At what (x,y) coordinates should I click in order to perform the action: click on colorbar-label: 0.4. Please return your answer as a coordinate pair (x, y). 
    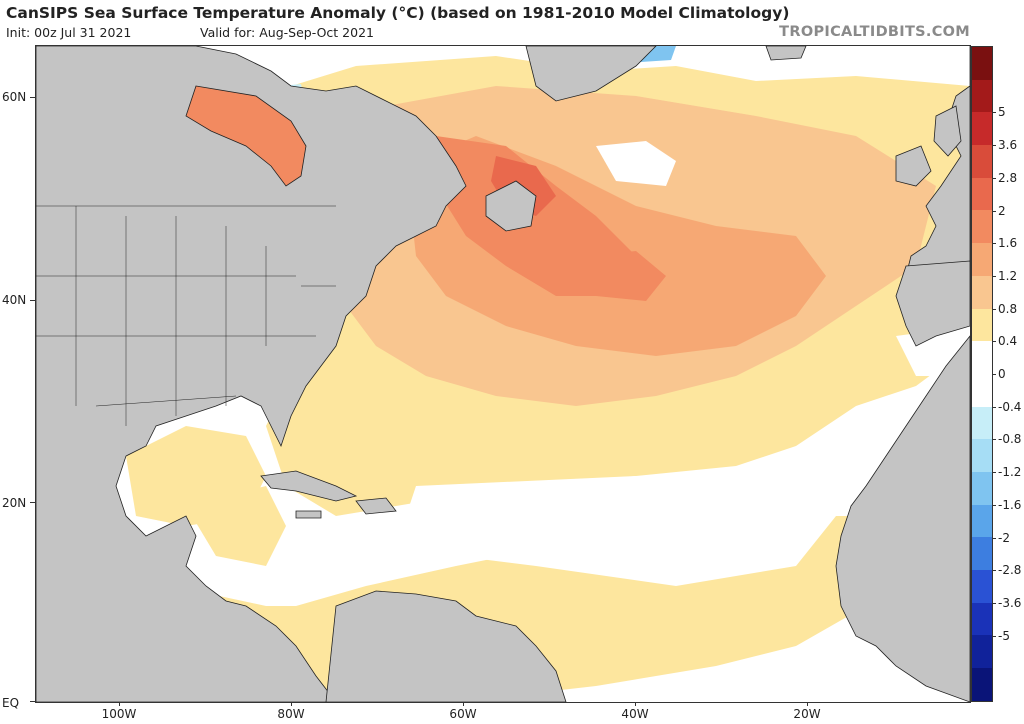
    Looking at the image, I should click on (1008, 341).